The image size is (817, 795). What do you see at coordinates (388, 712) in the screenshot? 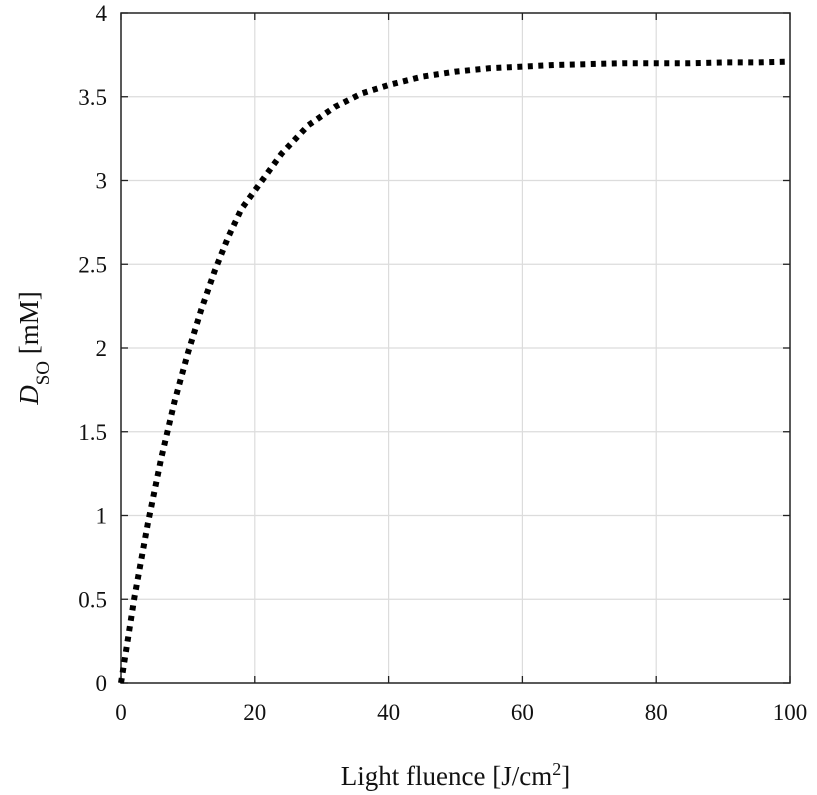
I see `x-tick-label: 40` at bounding box center [388, 712].